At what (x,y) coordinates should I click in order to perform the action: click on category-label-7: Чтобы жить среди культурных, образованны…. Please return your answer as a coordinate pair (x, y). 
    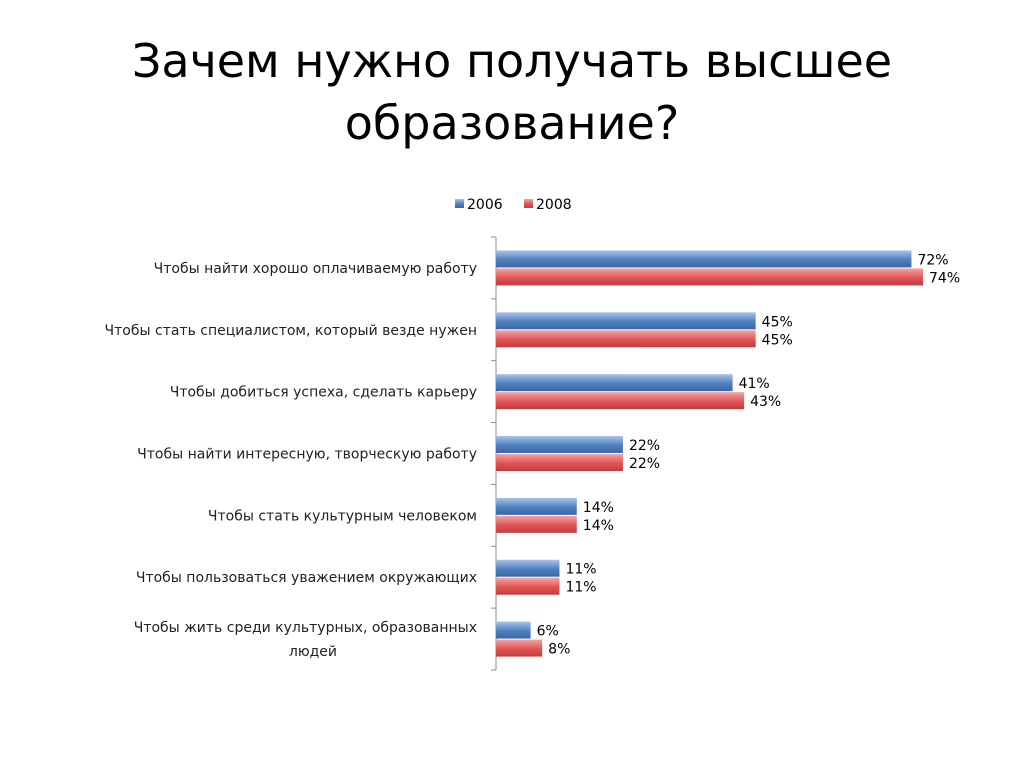
    Looking at the image, I should click on (305, 640).